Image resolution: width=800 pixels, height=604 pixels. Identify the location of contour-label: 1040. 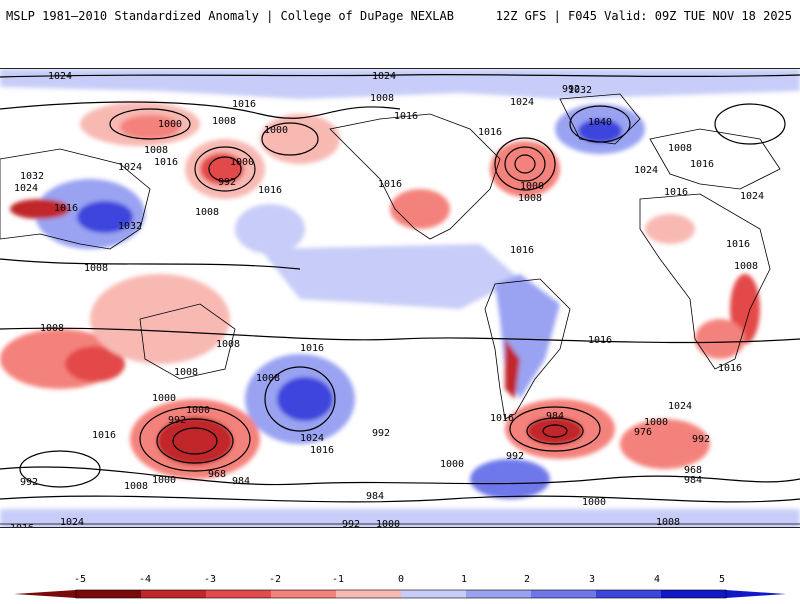
(600, 122).